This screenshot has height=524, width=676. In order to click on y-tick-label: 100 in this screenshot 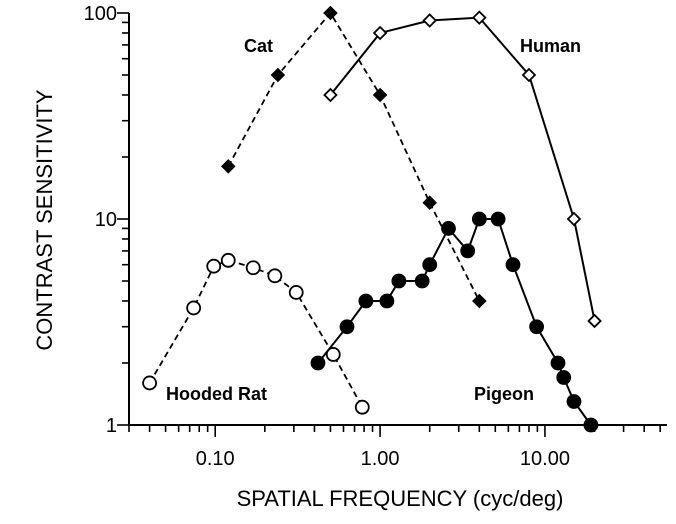, I will do `click(100, 14)`.